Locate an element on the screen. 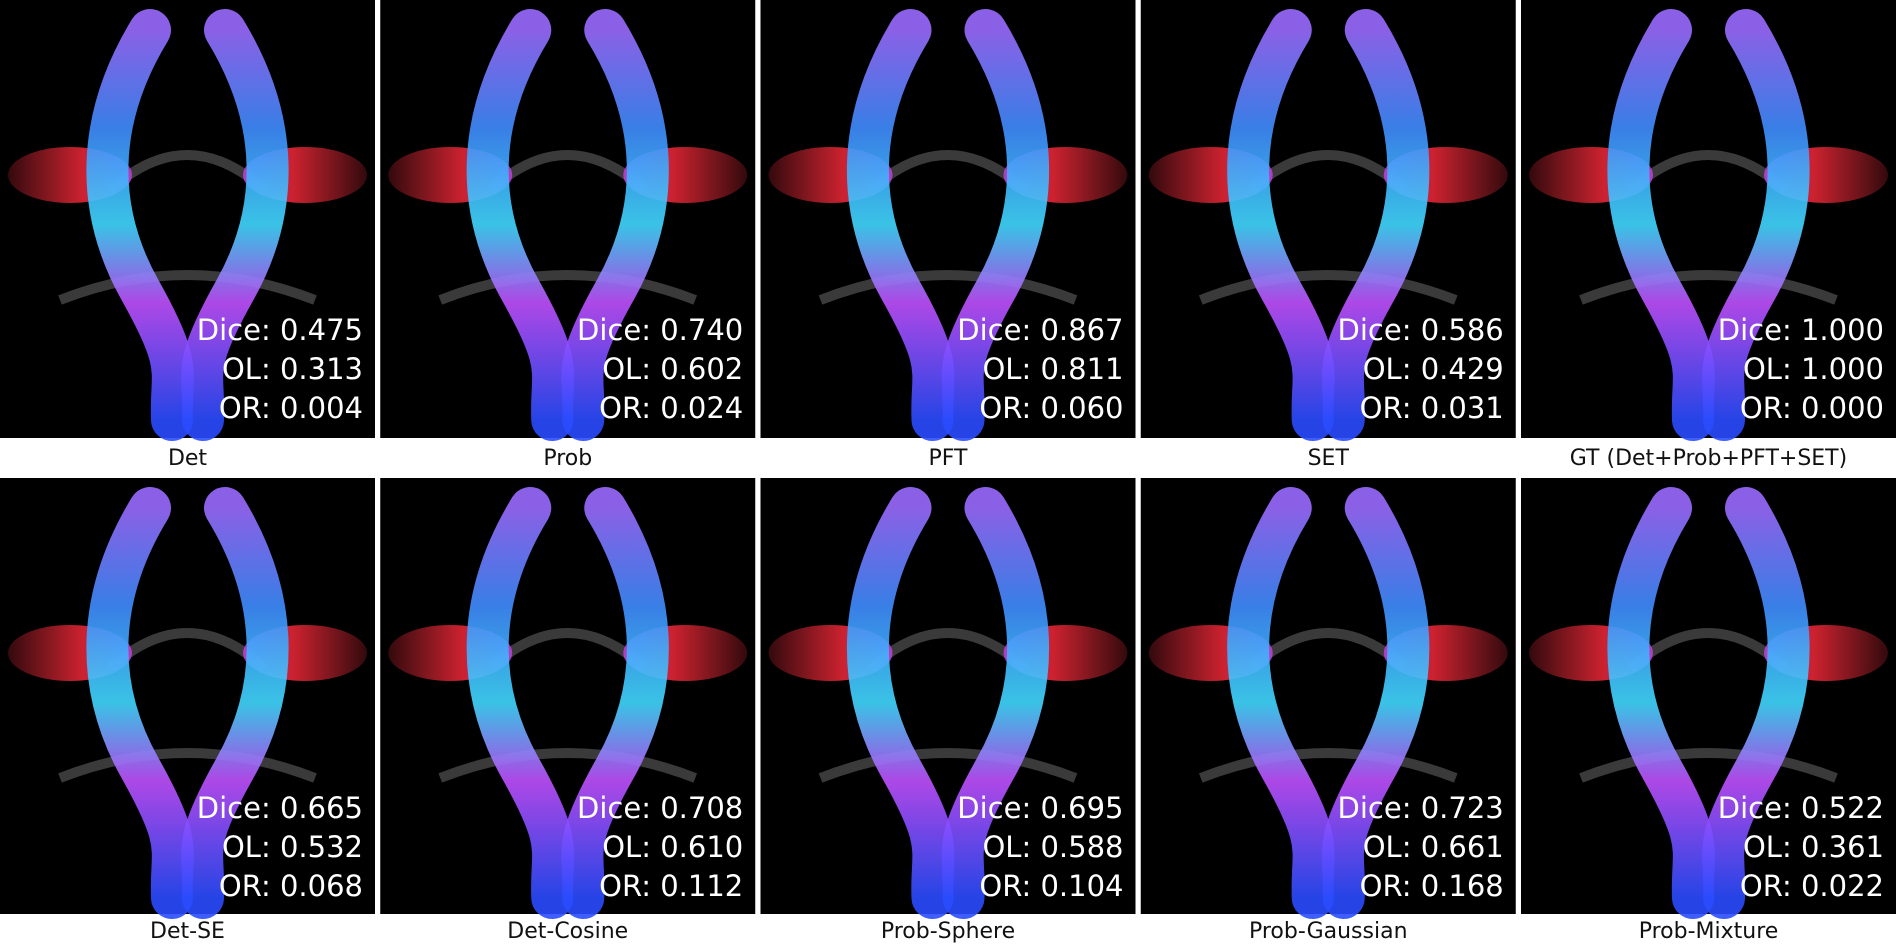 This screenshot has height=946, width=1896. metric: OL: 0.602 is located at coordinates (672, 369).